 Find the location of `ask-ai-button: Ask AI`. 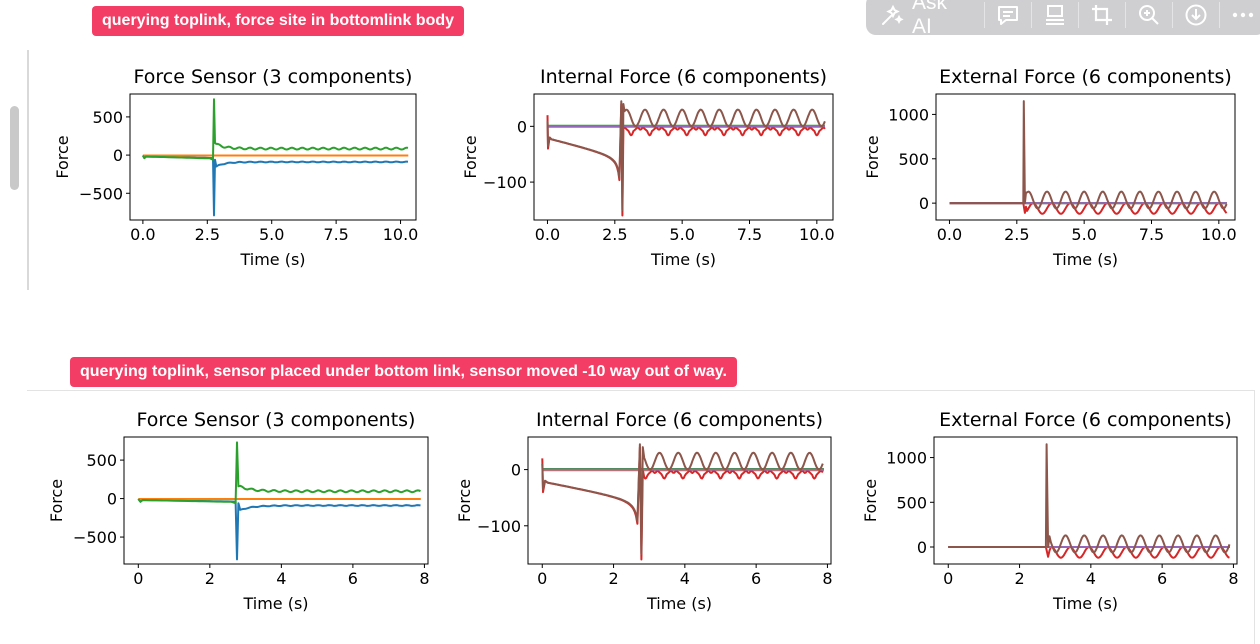

ask-ai-button: Ask AI is located at coordinates (932, 19).